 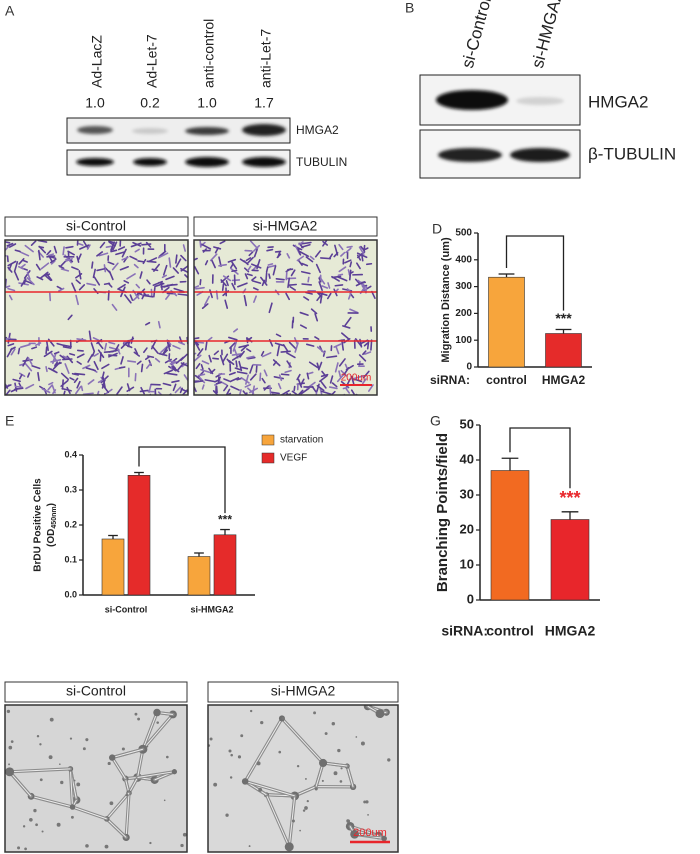 I want to click on comparison-bracket, so click(x=182, y=480).